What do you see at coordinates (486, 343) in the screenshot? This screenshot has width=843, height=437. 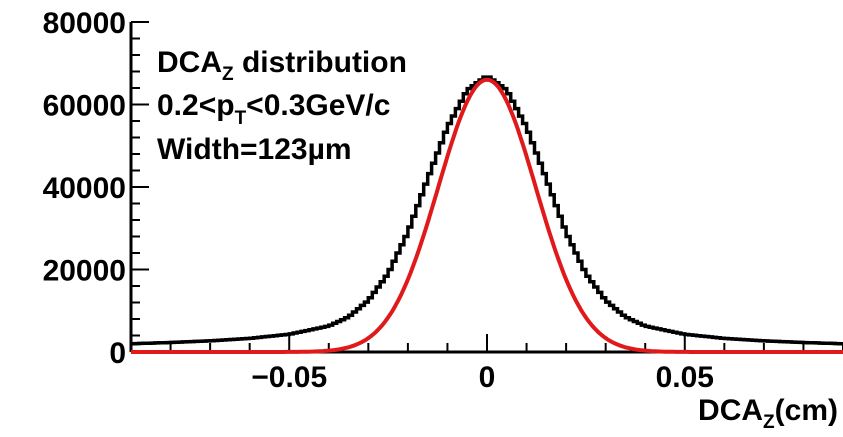 I see `x-axis-ticks` at bounding box center [486, 343].